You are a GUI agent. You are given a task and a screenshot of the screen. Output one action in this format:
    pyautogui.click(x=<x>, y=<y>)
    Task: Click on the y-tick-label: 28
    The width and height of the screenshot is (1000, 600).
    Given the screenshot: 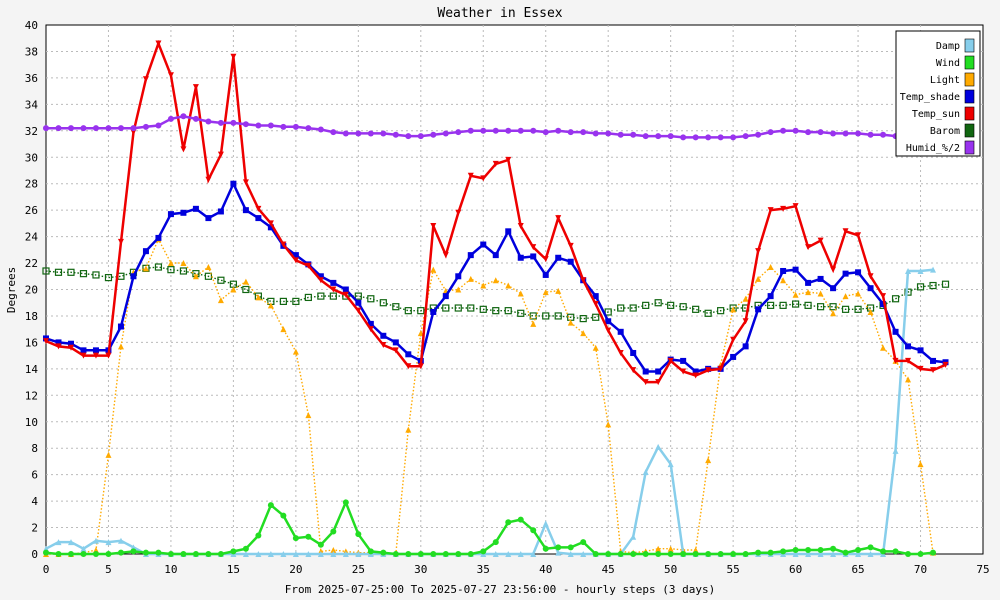 What is the action you would take?
    pyautogui.click(x=31, y=184)
    